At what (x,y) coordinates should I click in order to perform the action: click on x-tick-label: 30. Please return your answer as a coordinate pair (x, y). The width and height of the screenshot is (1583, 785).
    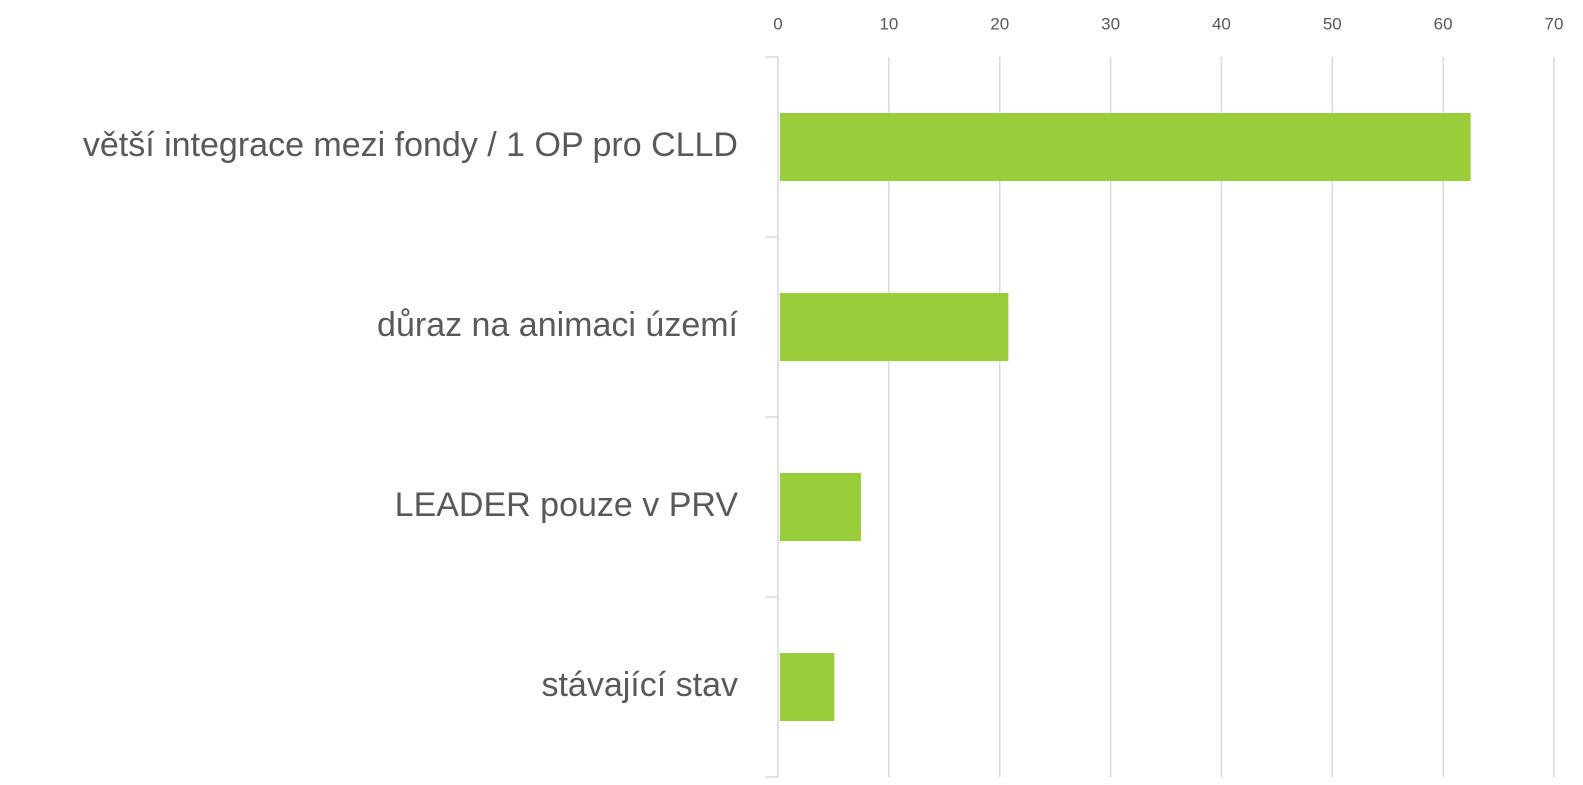
    Looking at the image, I should click on (1110, 23).